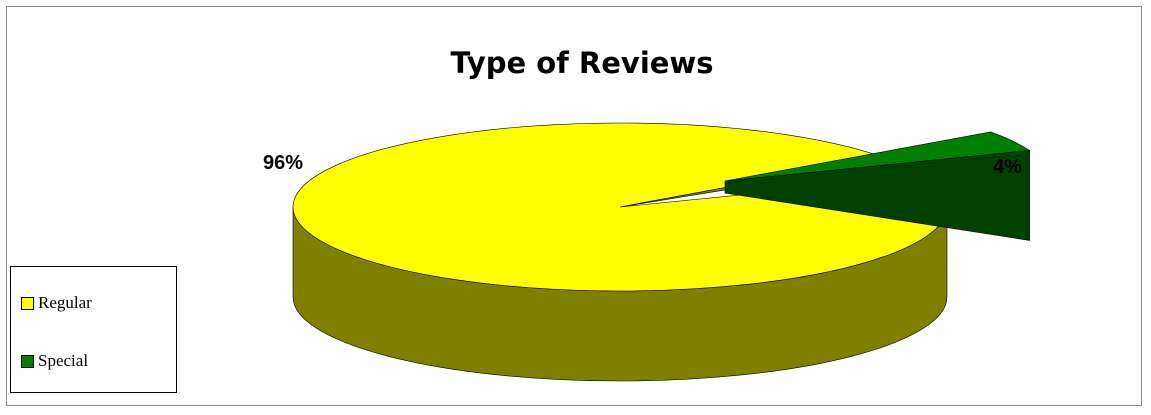  I want to click on chart-title: Type of Reviews, so click(582, 63).